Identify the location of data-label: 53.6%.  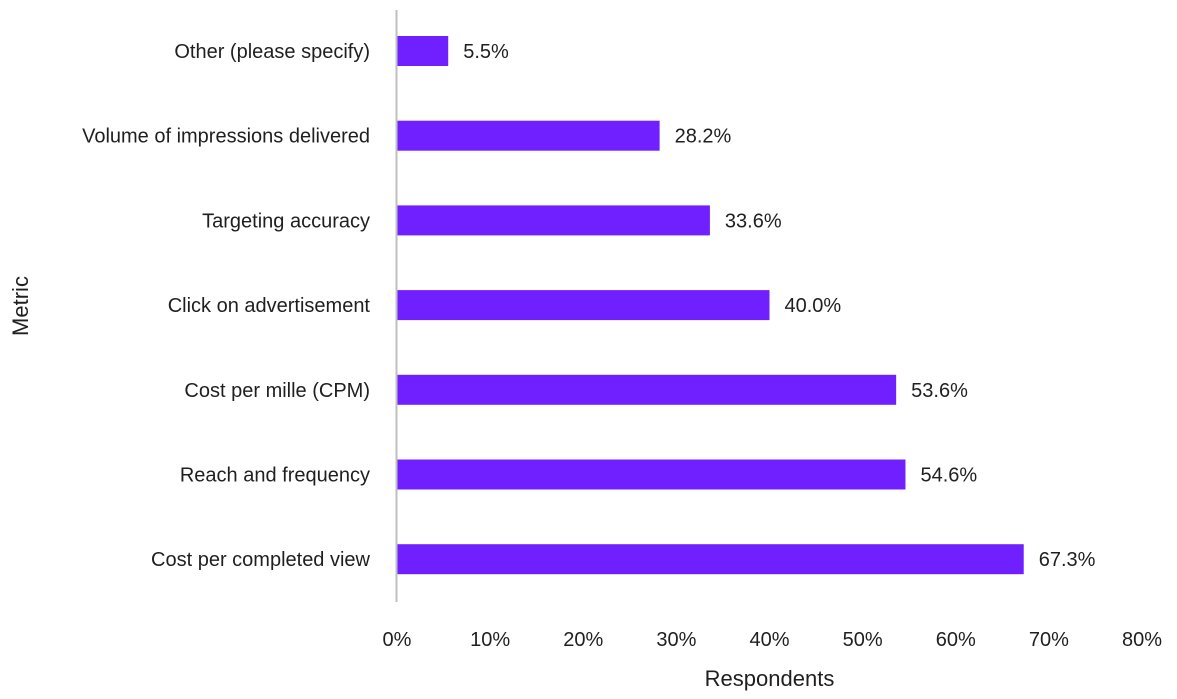
(939, 391).